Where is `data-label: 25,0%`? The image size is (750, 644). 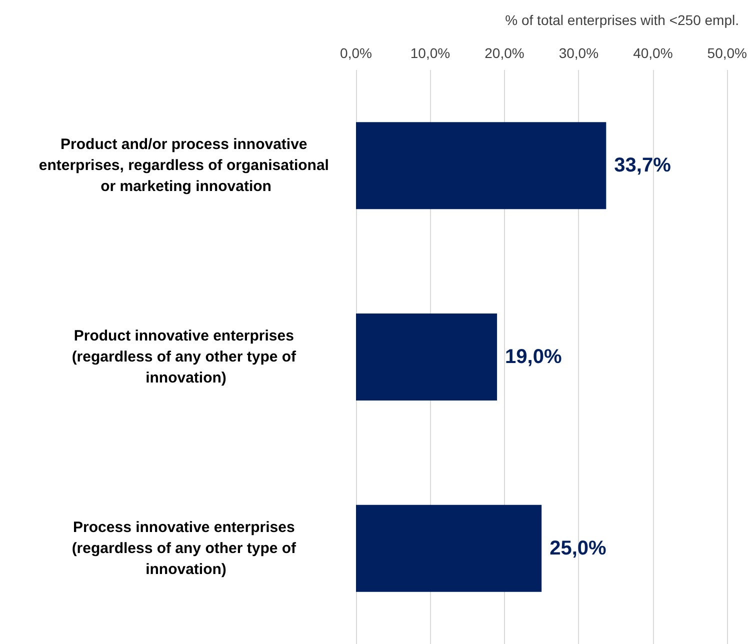
data-label: 25,0% is located at coordinates (578, 548).